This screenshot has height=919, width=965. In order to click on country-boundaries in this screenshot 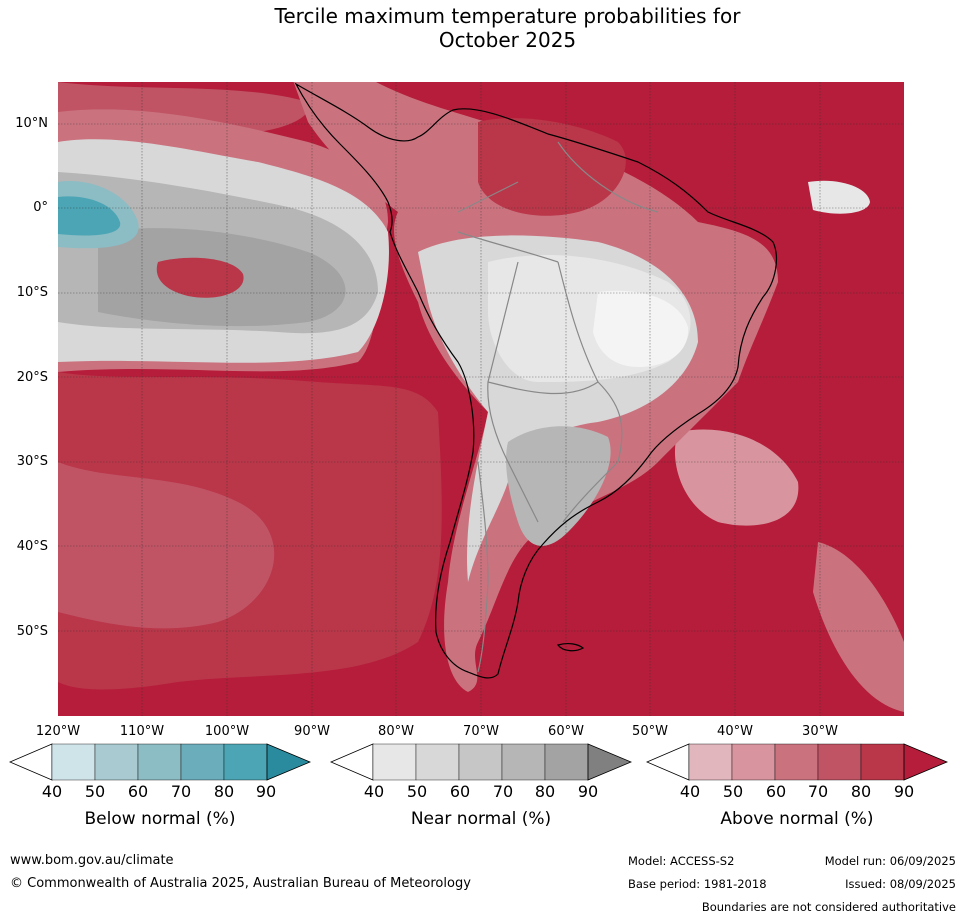, I will do `click(558, 407)`.